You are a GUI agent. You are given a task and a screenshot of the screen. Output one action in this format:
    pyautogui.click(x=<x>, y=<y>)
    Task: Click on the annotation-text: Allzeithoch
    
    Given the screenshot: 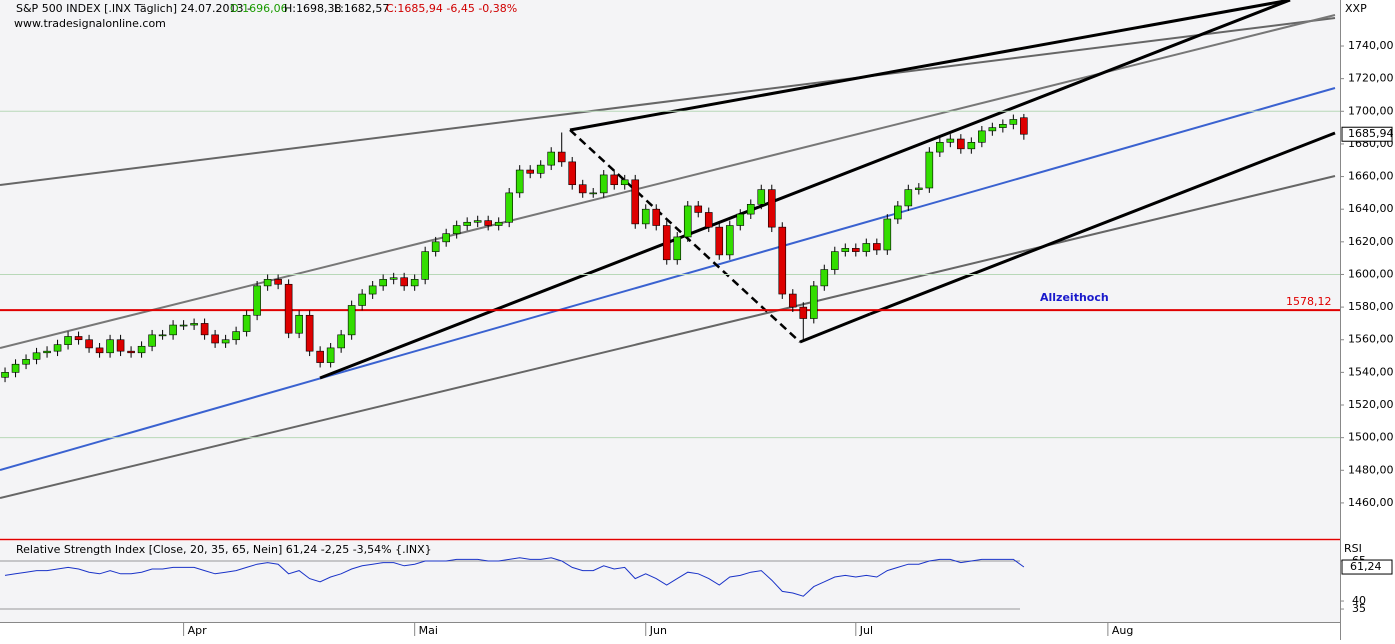 What is the action you would take?
    pyautogui.click(x=1074, y=297)
    